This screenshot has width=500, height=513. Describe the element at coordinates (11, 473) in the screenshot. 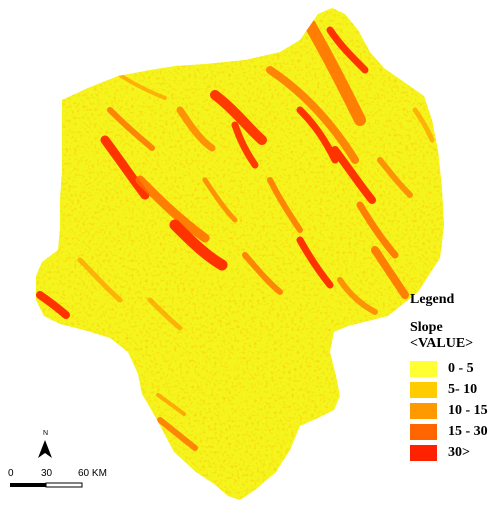

I see `scale-label-0: 0` at that location.